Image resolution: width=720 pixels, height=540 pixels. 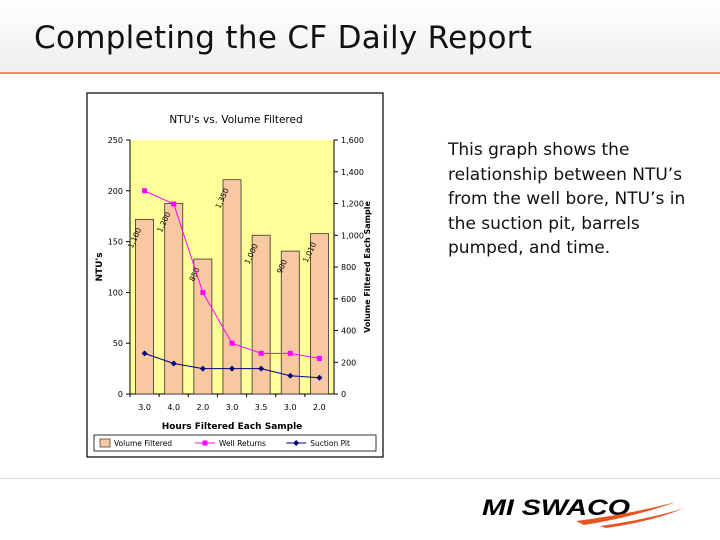 What do you see at coordinates (118, 343) in the screenshot?
I see `y-tick-label: 50` at bounding box center [118, 343].